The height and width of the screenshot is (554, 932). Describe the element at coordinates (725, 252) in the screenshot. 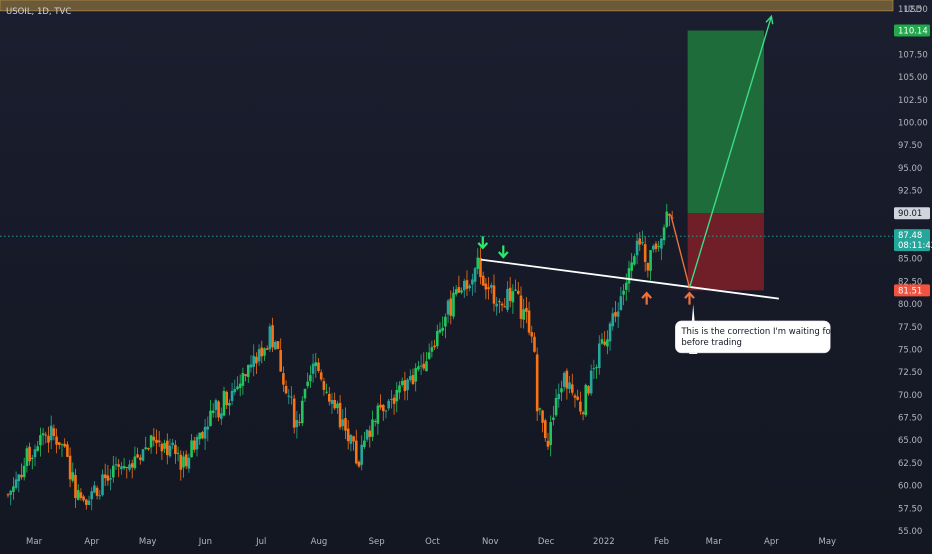

I see `stop-zone` at that location.